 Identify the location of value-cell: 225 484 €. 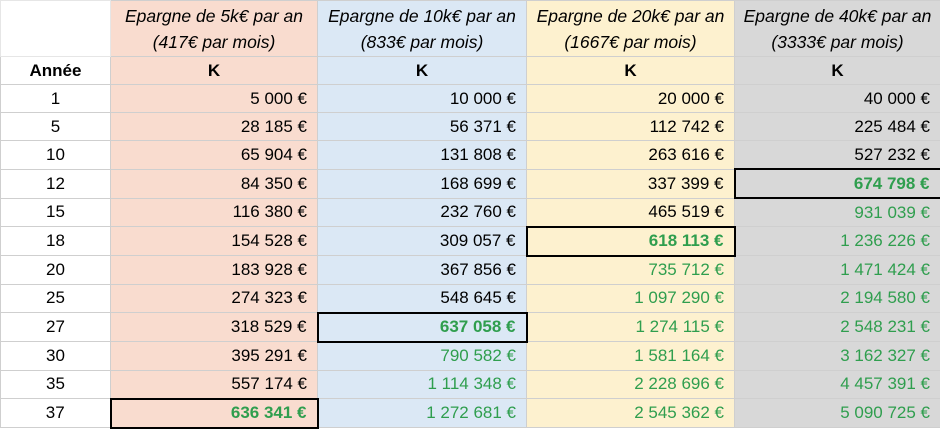
(837, 127).